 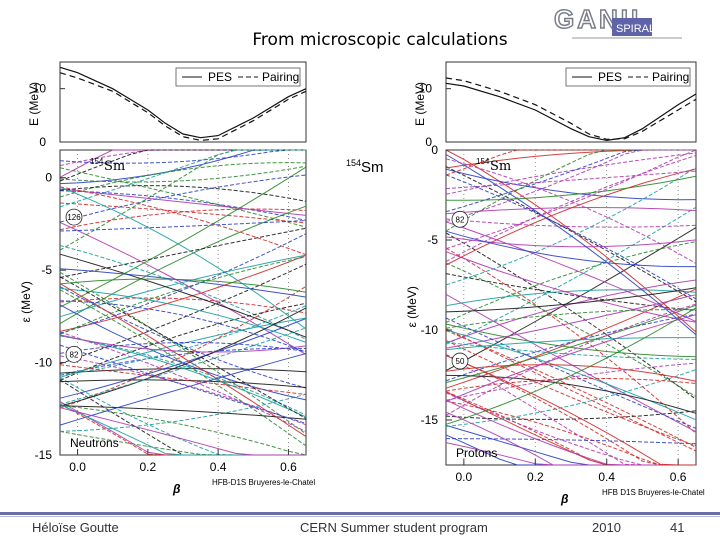 I want to click on left-bottom-ytick-label: -5, so click(x=46, y=270).